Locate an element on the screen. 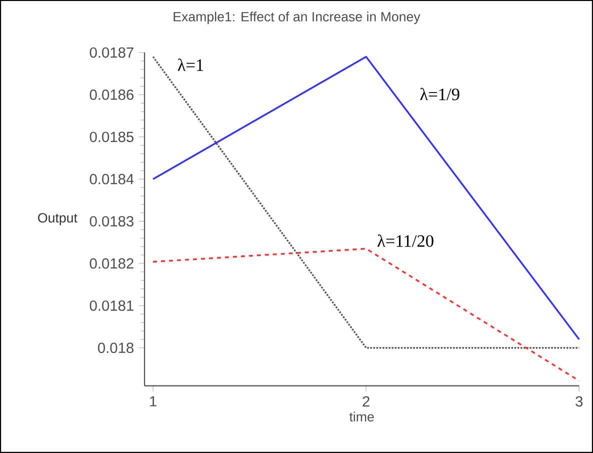 The width and height of the screenshot is (593, 453). y-tick-label: 0.0184 is located at coordinates (112, 179).